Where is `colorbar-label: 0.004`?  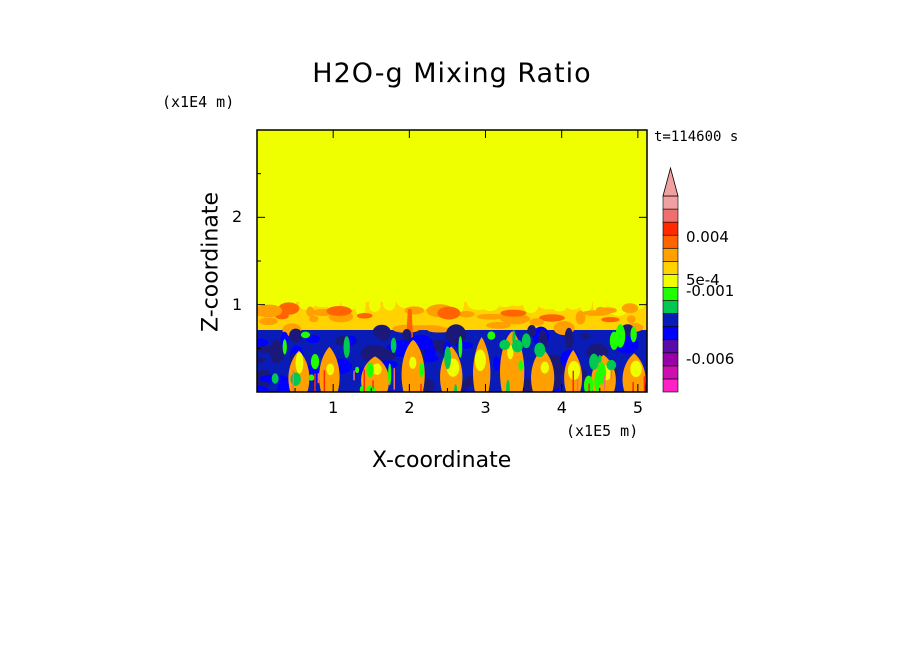
colorbar-label: 0.004 is located at coordinates (707, 236).